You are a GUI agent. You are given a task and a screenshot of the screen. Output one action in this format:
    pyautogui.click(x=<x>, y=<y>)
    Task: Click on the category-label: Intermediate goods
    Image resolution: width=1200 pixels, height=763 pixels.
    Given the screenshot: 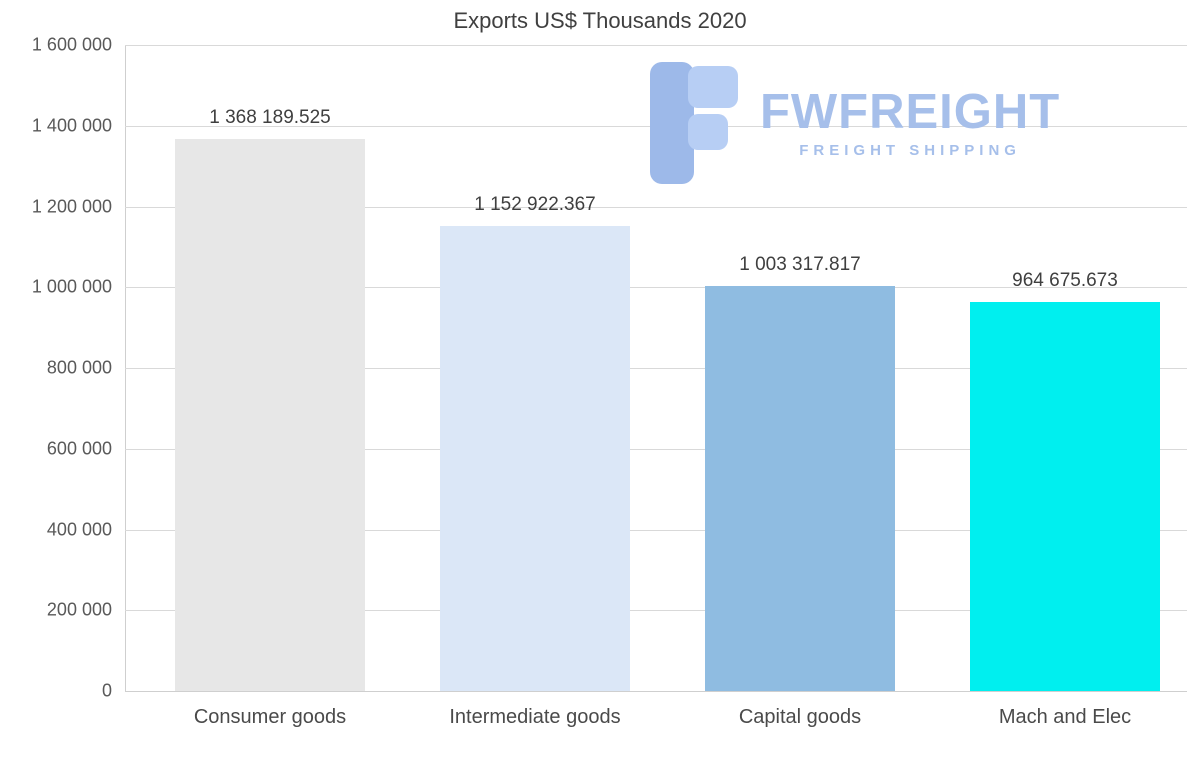 What is the action you would take?
    pyautogui.click(x=535, y=717)
    